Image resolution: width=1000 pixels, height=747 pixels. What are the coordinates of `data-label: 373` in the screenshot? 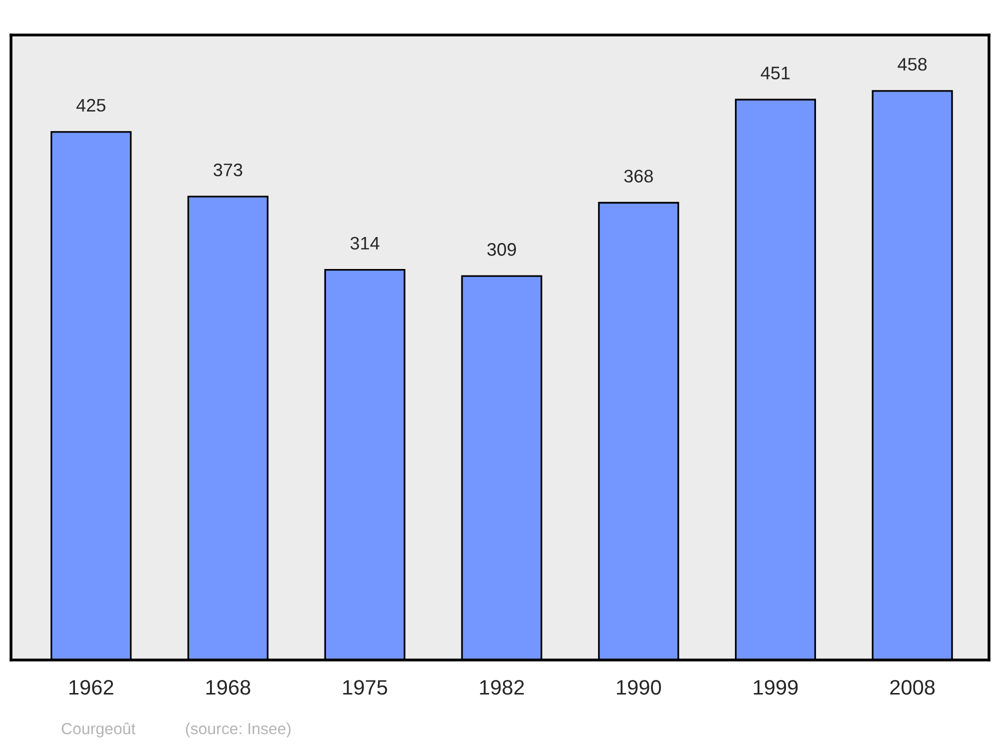 It's located at (228, 170).